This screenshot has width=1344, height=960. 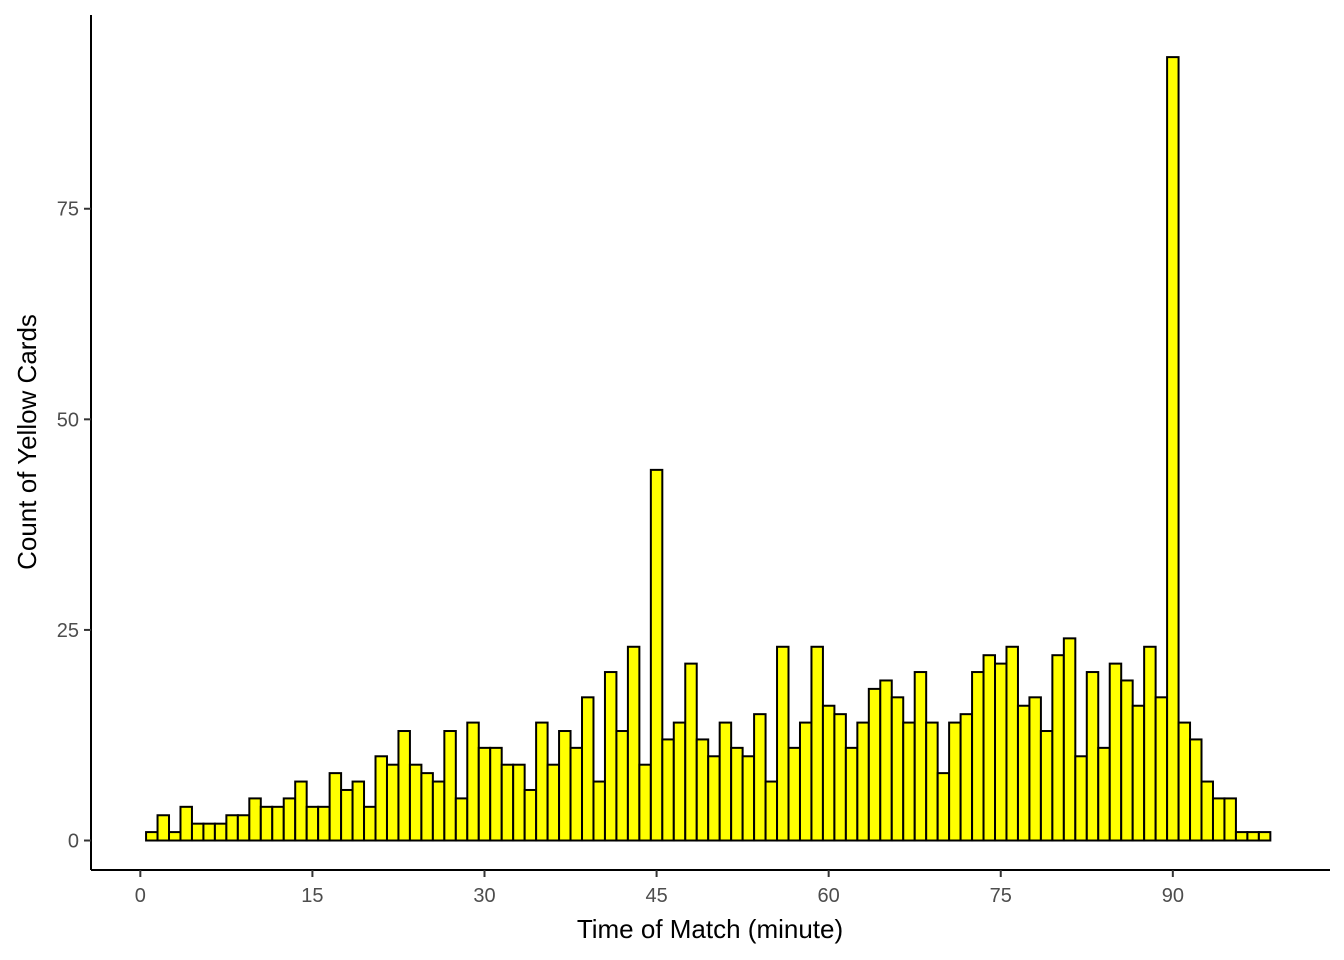 What do you see at coordinates (74, 526) in the screenshot?
I see `y-axis-ticks: 0 25 50 75` at bounding box center [74, 526].